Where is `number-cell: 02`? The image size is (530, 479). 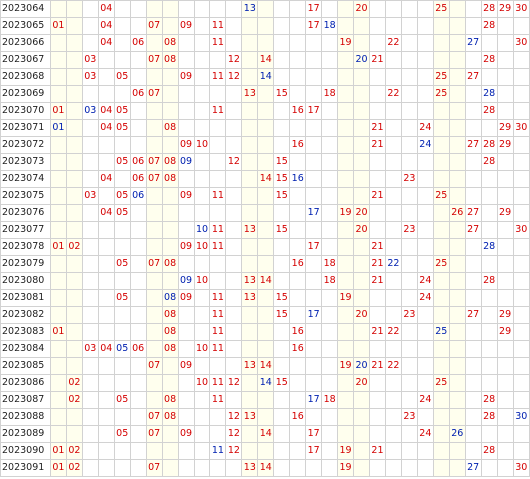 number-cell: 02 is located at coordinates (74, 247).